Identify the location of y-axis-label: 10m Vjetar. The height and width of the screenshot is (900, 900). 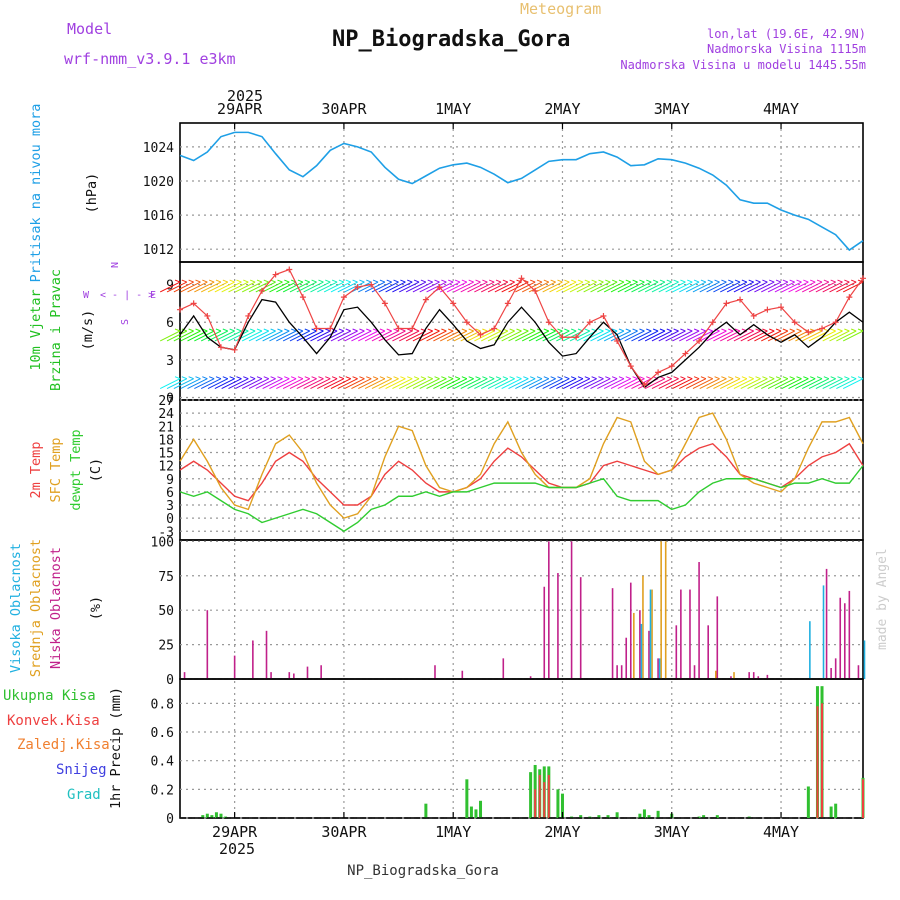
(36, 329).